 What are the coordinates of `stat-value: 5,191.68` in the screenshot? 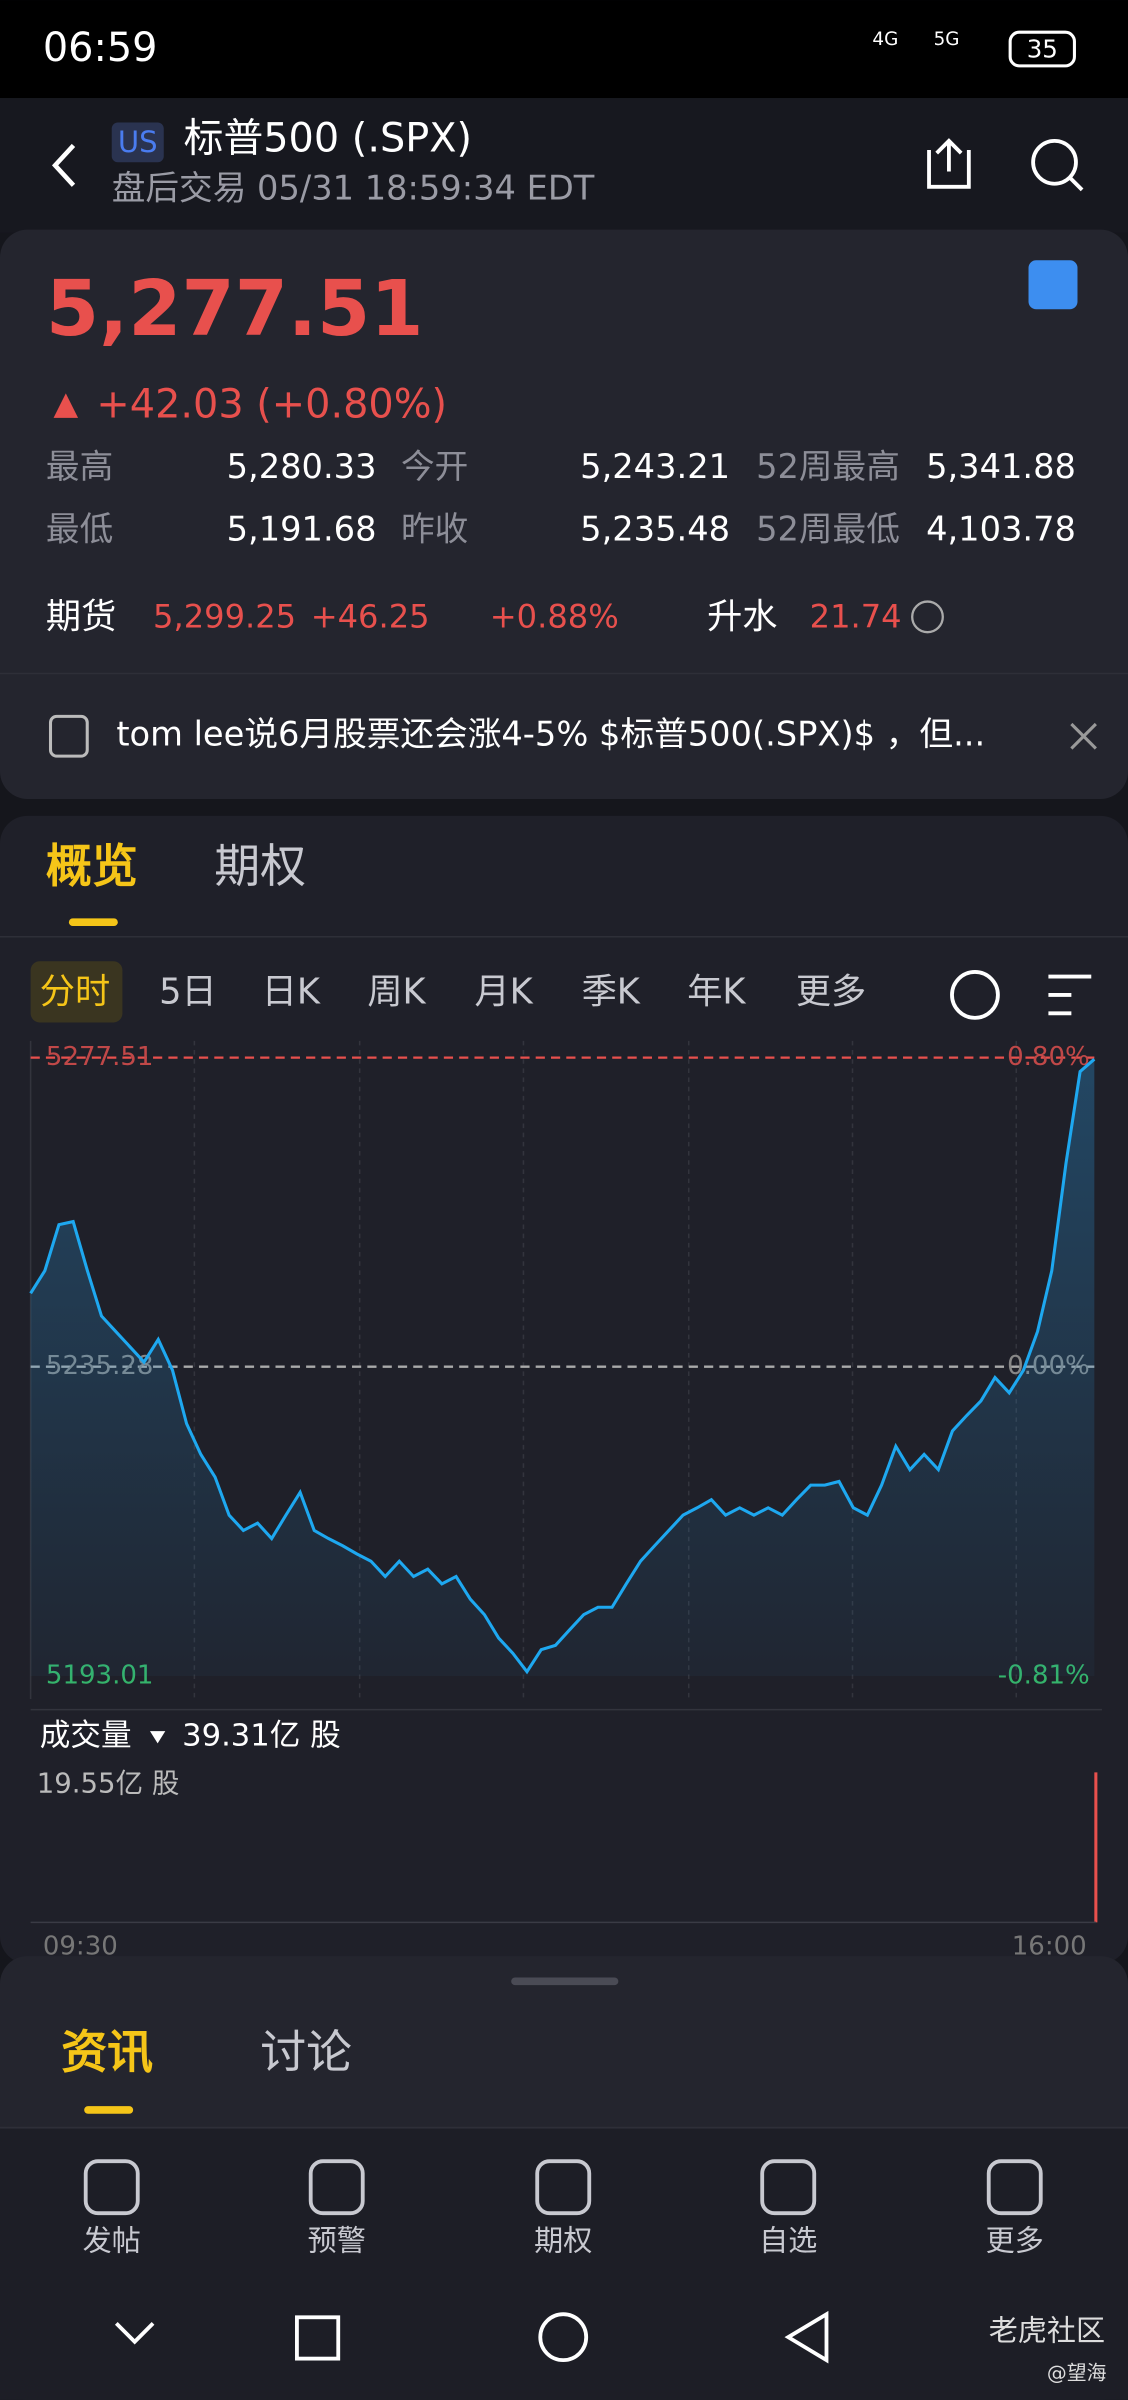 It's located at (302, 529).